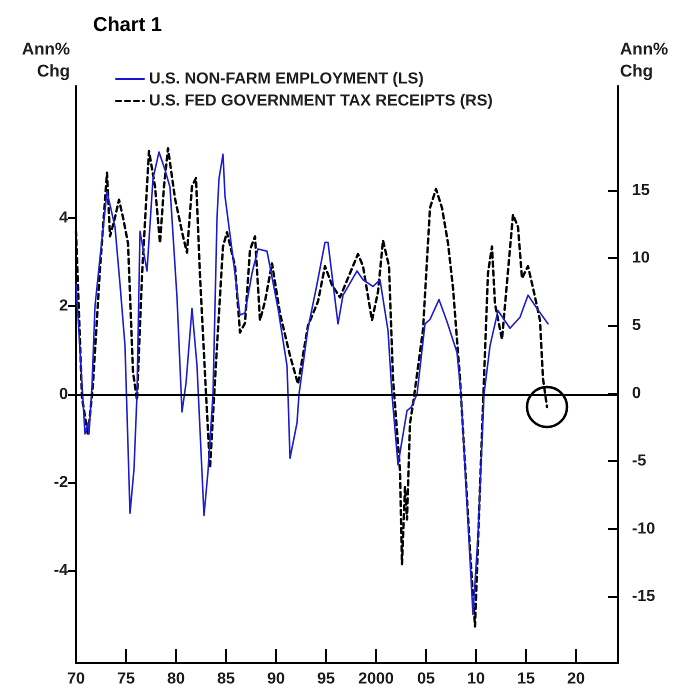  What do you see at coordinates (76, 679) in the screenshot?
I see `x-tick-label: 70` at bounding box center [76, 679].